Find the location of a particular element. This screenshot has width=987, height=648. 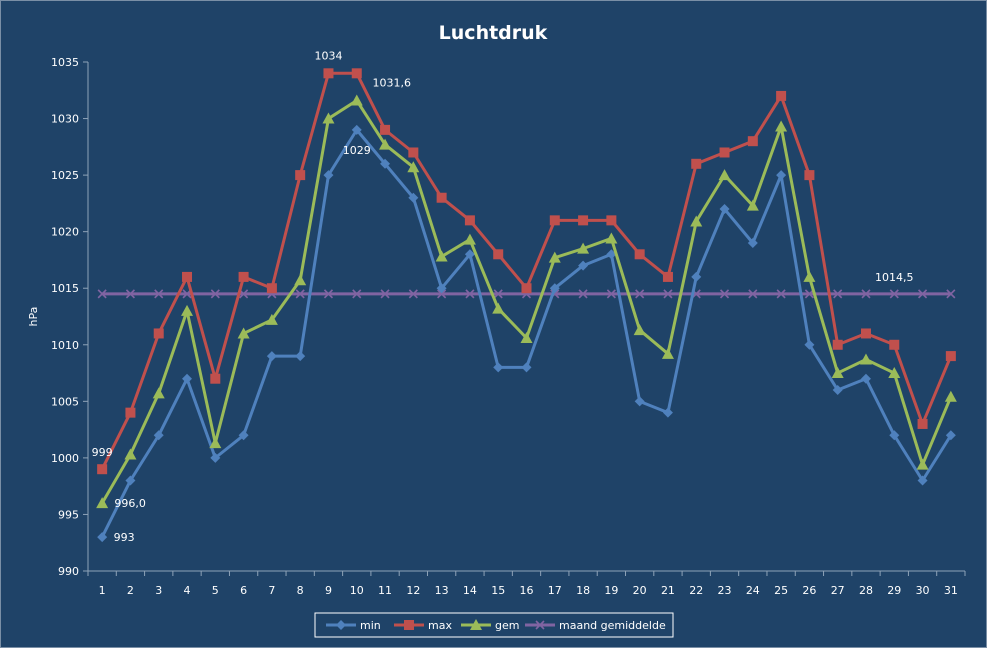

x-tick-label: 6 is located at coordinates (243, 590).